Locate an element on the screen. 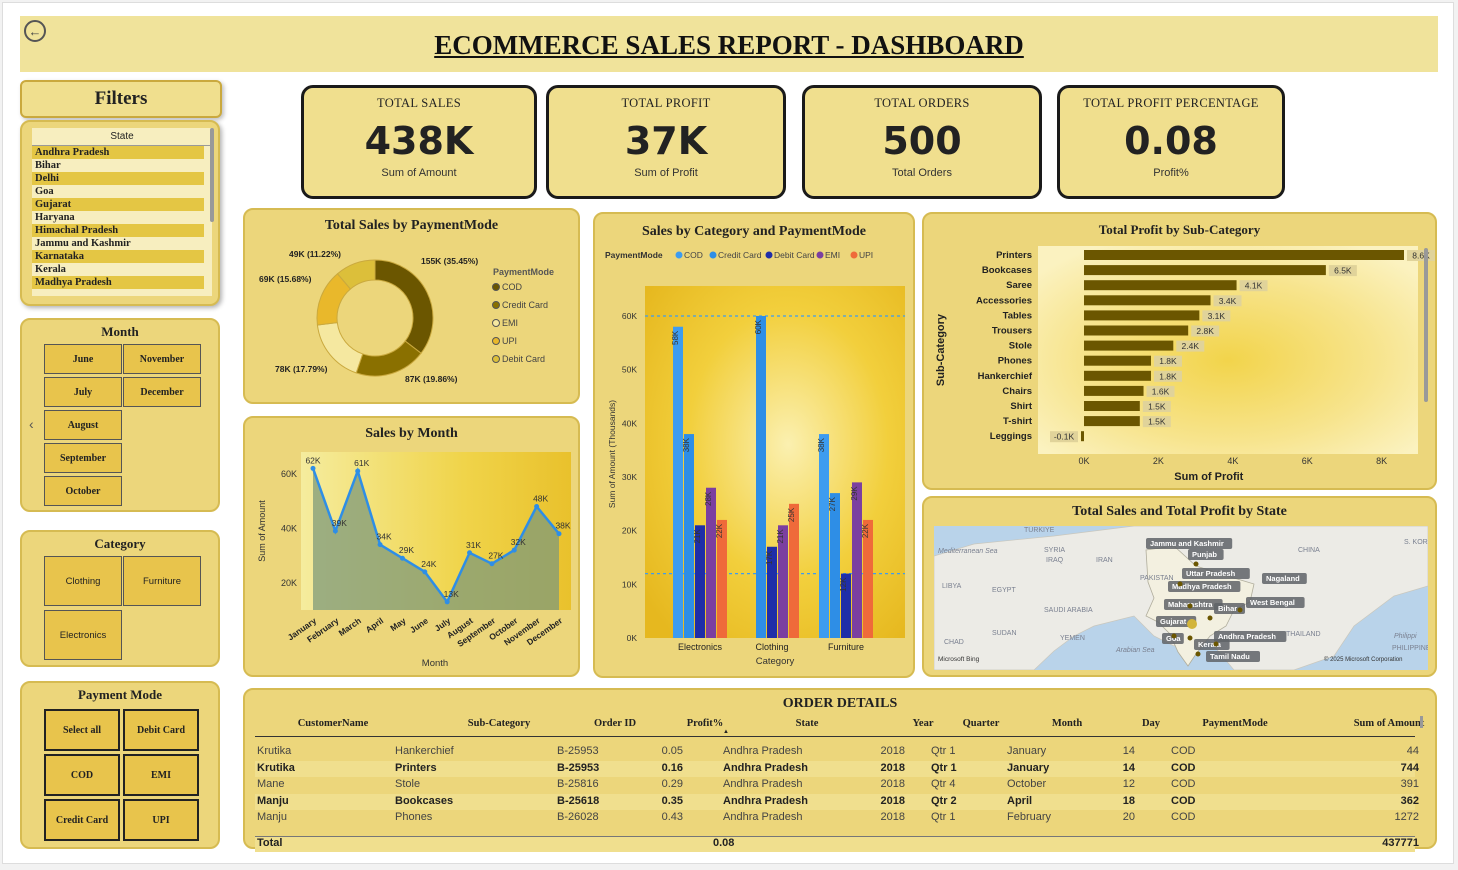 The image size is (1458, 870). state-item: Bihar is located at coordinates (48, 165).